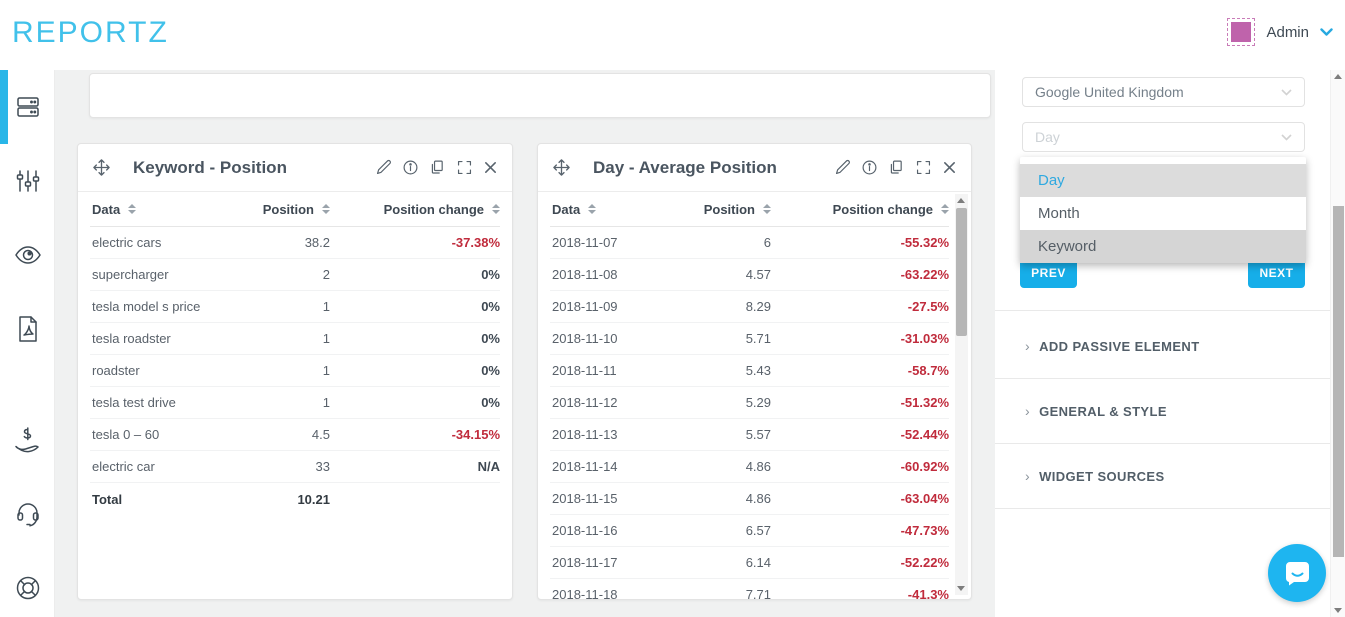 The height and width of the screenshot is (617, 1345). What do you see at coordinates (767, 242) in the screenshot?
I see `cell-position: 6` at bounding box center [767, 242].